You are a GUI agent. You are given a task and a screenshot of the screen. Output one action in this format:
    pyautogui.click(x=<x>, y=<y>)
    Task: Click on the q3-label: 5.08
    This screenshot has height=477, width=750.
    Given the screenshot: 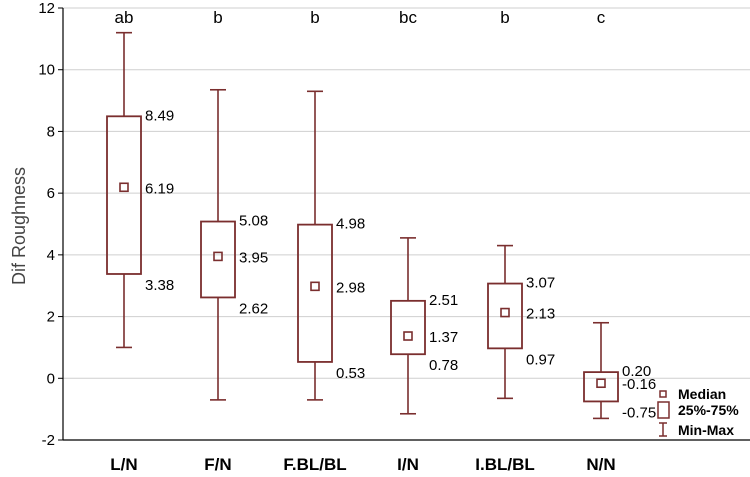 What is the action you would take?
    pyautogui.click(x=253, y=221)
    